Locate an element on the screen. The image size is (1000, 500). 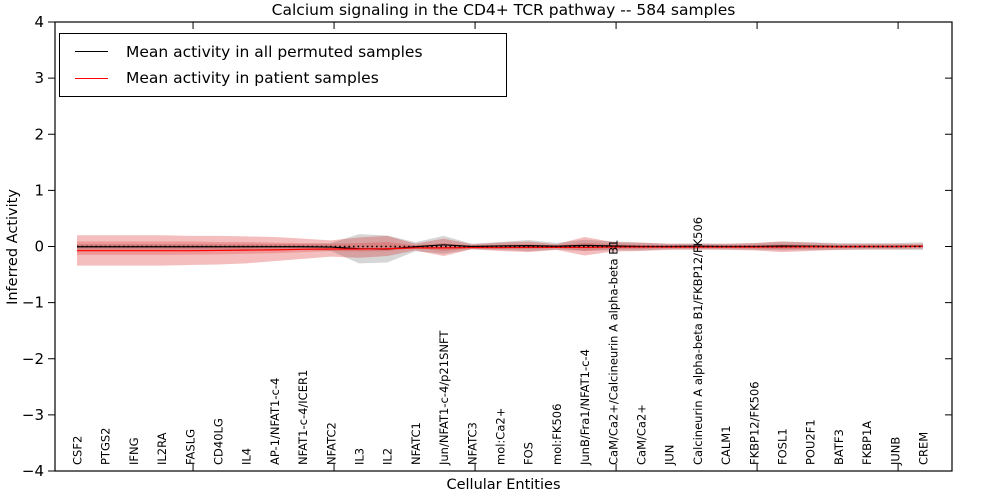
x-tick-label: FOSL1 is located at coordinates (783, 446).